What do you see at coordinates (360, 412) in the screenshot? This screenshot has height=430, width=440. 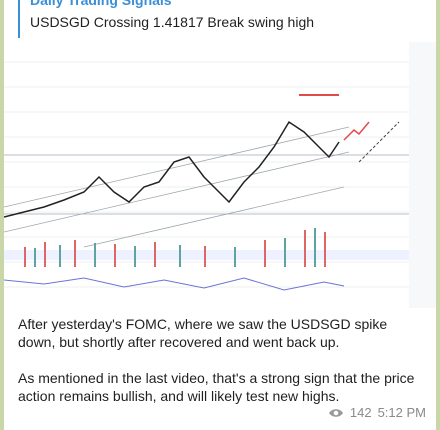 I see `view-count: 142` at bounding box center [360, 412].